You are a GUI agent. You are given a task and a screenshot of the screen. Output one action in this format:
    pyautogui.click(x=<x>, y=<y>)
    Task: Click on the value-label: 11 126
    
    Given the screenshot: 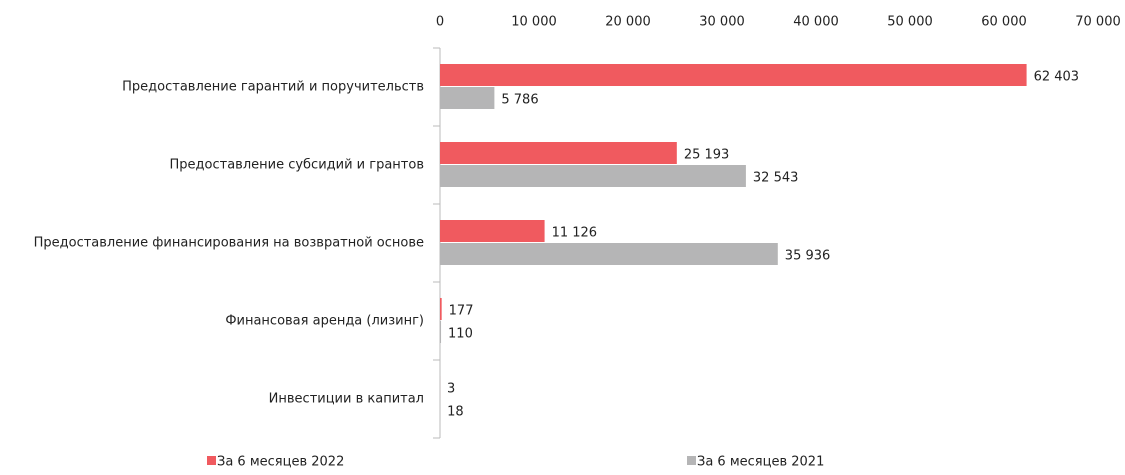 What is the action you would take?
    pyautogui.click(x=575, y=233)
    